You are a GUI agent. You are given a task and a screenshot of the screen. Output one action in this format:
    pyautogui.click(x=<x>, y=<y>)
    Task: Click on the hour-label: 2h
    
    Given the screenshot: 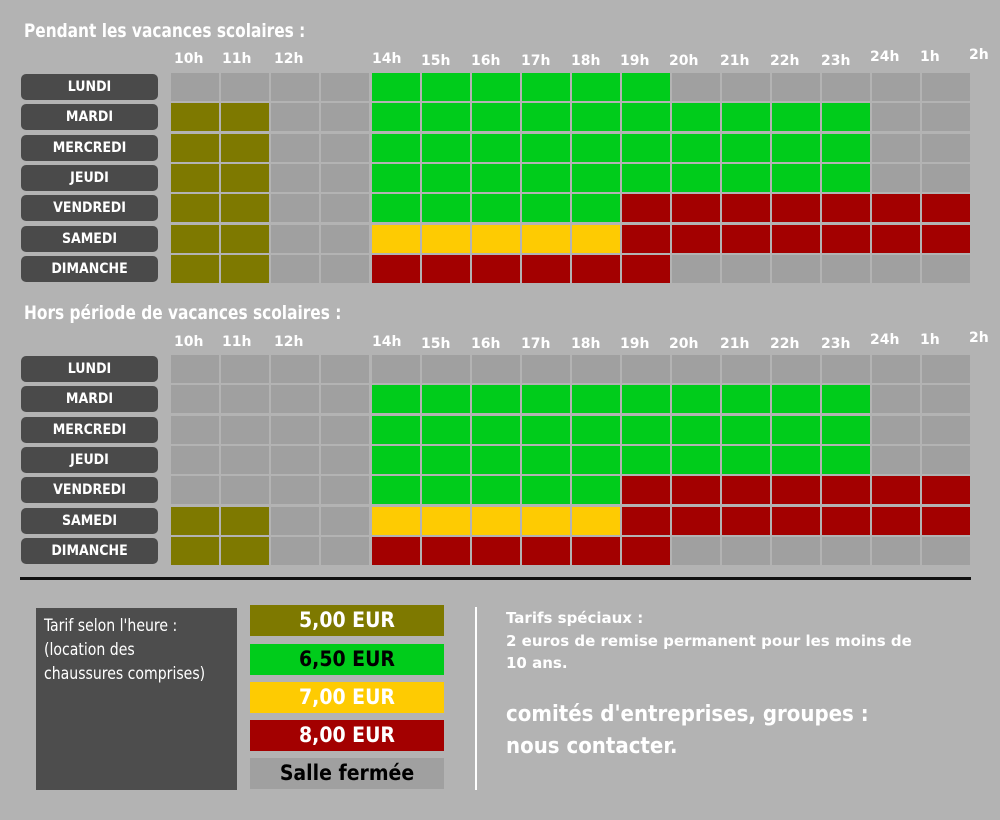 What is the action you would take?
    pyautogui.click(x=979, y=55)
    